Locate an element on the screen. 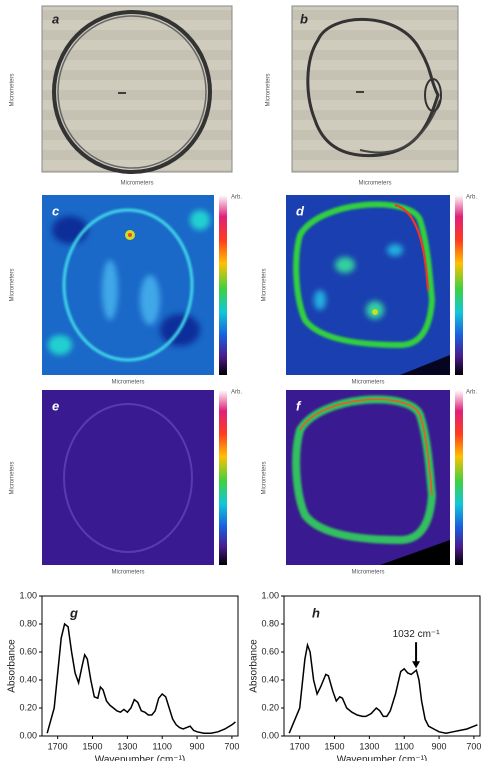  heatmap is located at coordinates (128, 477).